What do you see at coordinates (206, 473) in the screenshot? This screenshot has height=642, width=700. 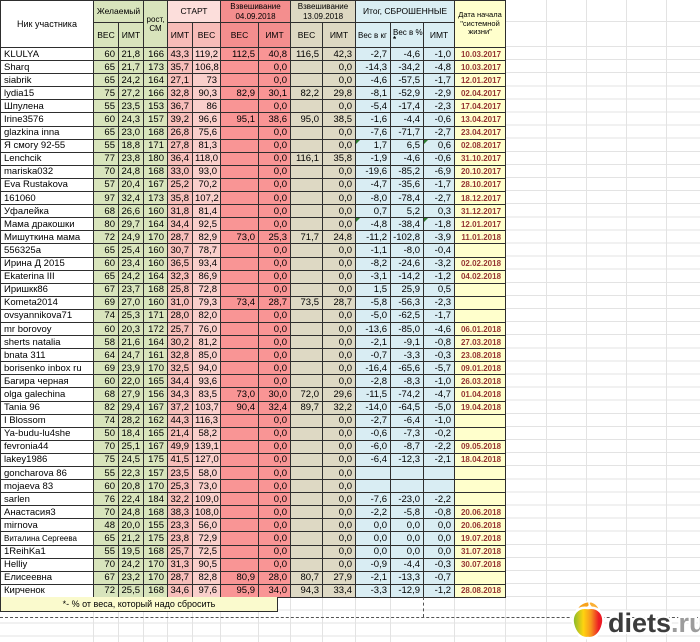 I see `cell-start_weight: 58,0` at bounding box center [206, 473].